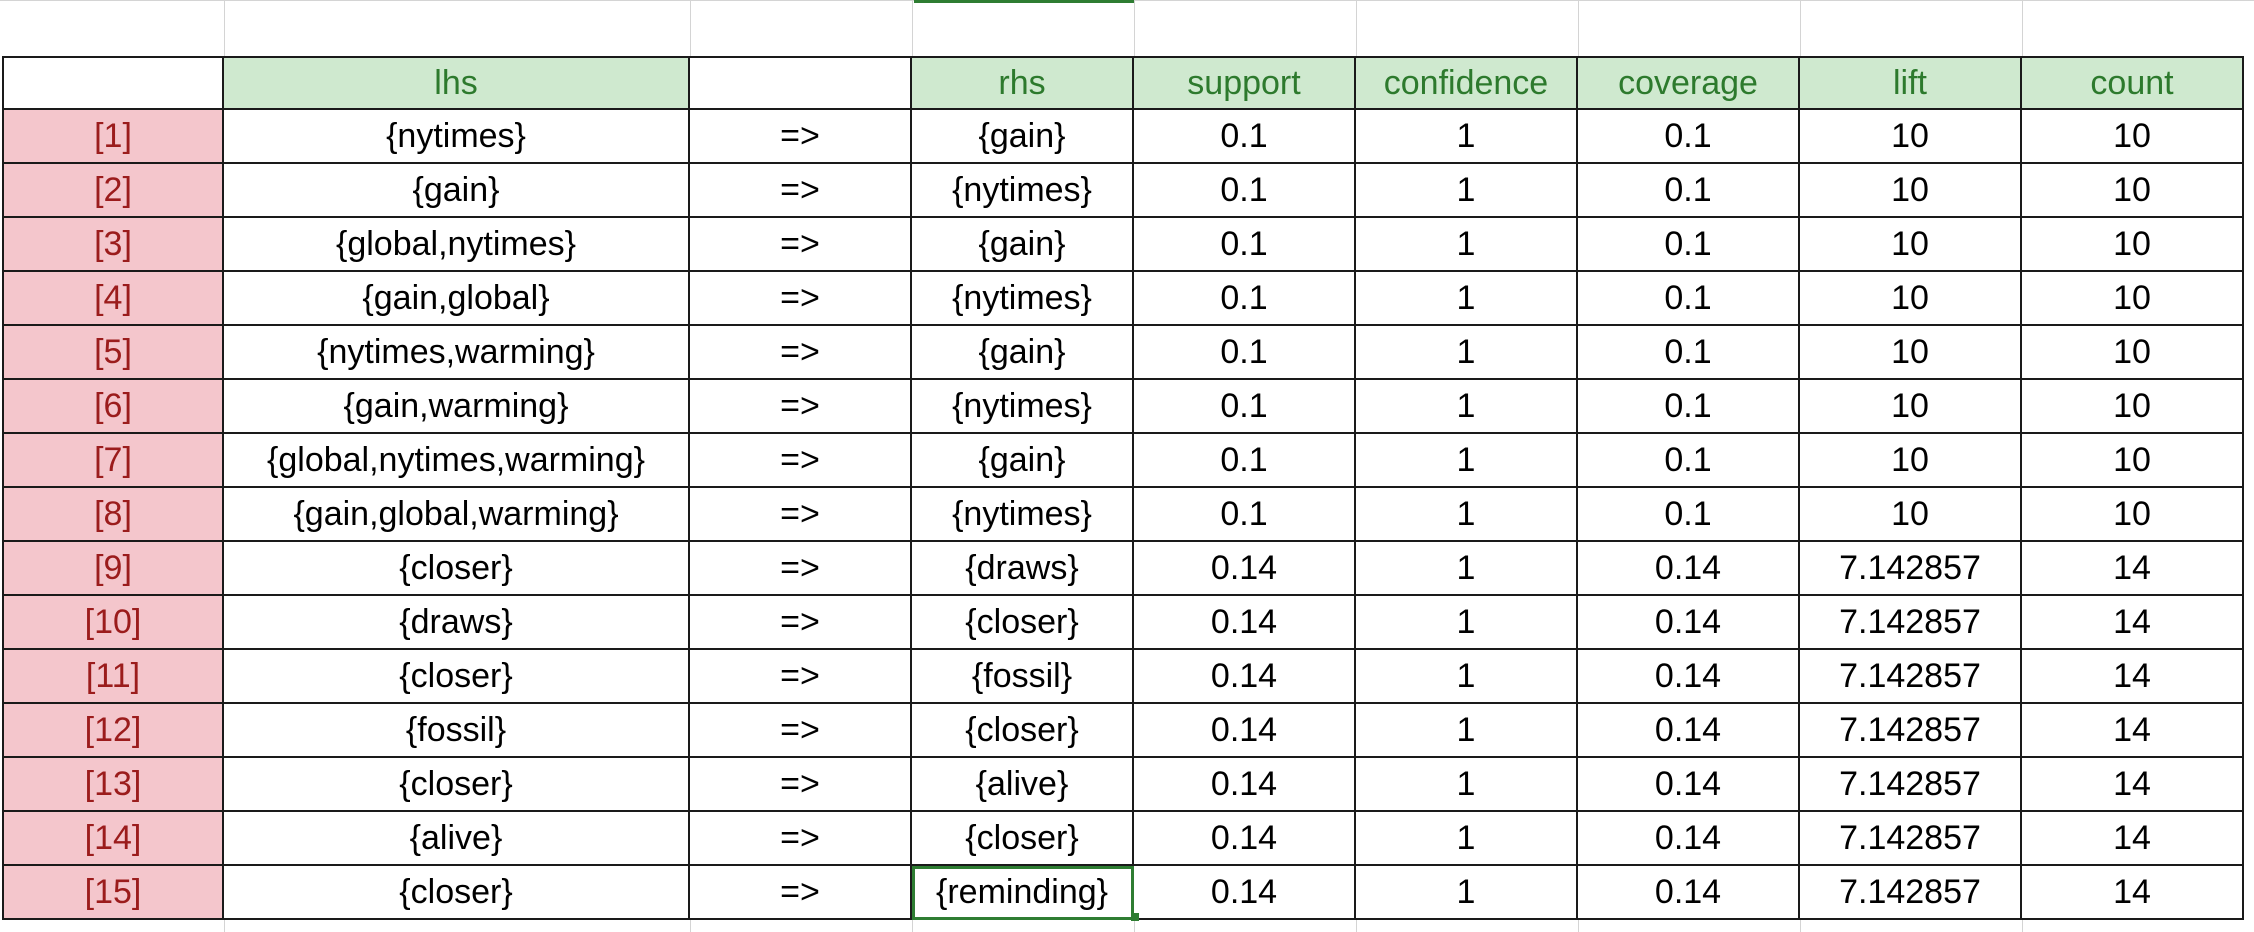 This screenshot has width=2254, height=932. Describe the element at coordinates (1023, 83) in the screenshot. I see `header-cell-rhs: rhs` at that location.